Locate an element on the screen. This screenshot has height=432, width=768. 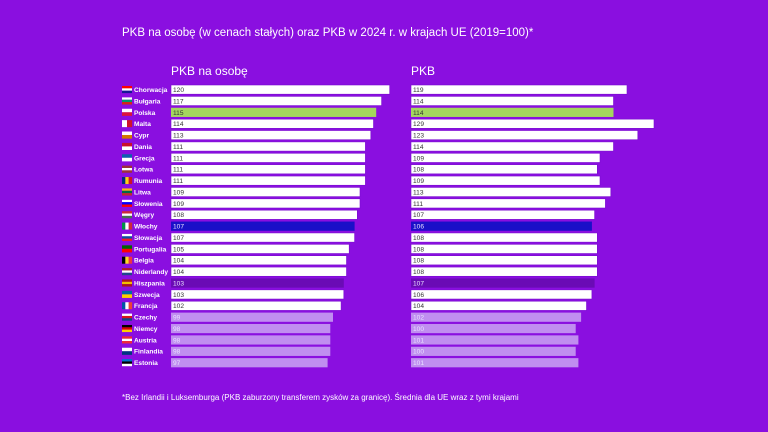
bar-pc-belgia is located at coordinates (258, 260).